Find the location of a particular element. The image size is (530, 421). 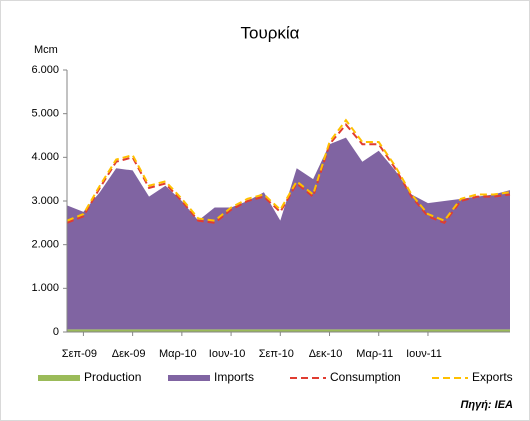

x-tick-label: Δεκ-10 is located at coordinates (326, 354).